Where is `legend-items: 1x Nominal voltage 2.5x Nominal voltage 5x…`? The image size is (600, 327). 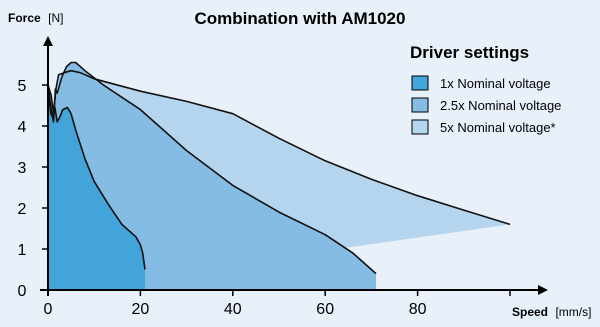
legend-items: 1x Nominal voltage 2.5x Nominal voltage 5x… is located at coordinates (486, 105).